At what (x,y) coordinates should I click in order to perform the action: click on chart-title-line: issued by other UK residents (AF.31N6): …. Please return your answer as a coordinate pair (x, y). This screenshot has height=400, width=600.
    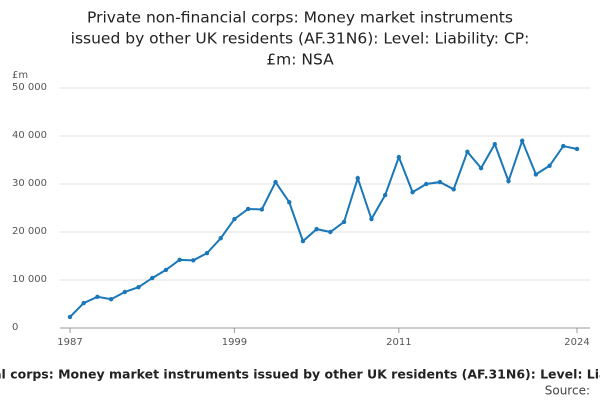
    Looking at the image, I should click on (300, 39).